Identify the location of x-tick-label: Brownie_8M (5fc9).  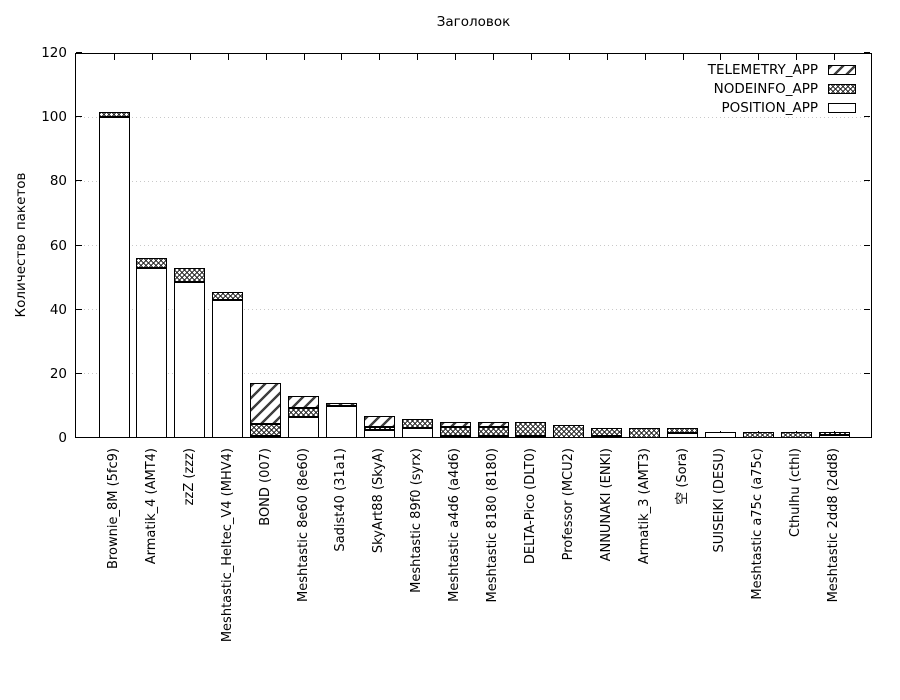
(113, 508).